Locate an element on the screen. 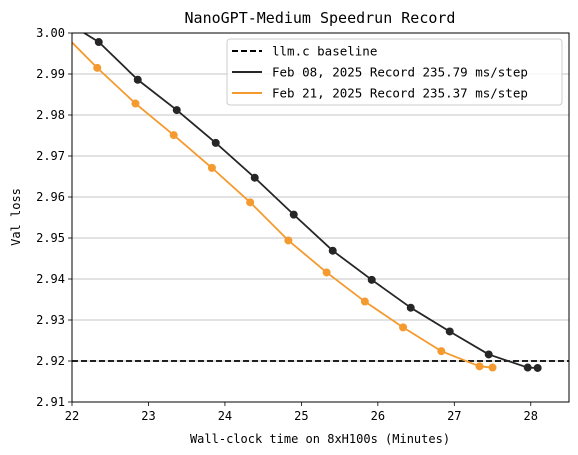 The width and height of the screenshot is (578, 455). y-tick-label: 2.97 is located at coordinates (50, 156).